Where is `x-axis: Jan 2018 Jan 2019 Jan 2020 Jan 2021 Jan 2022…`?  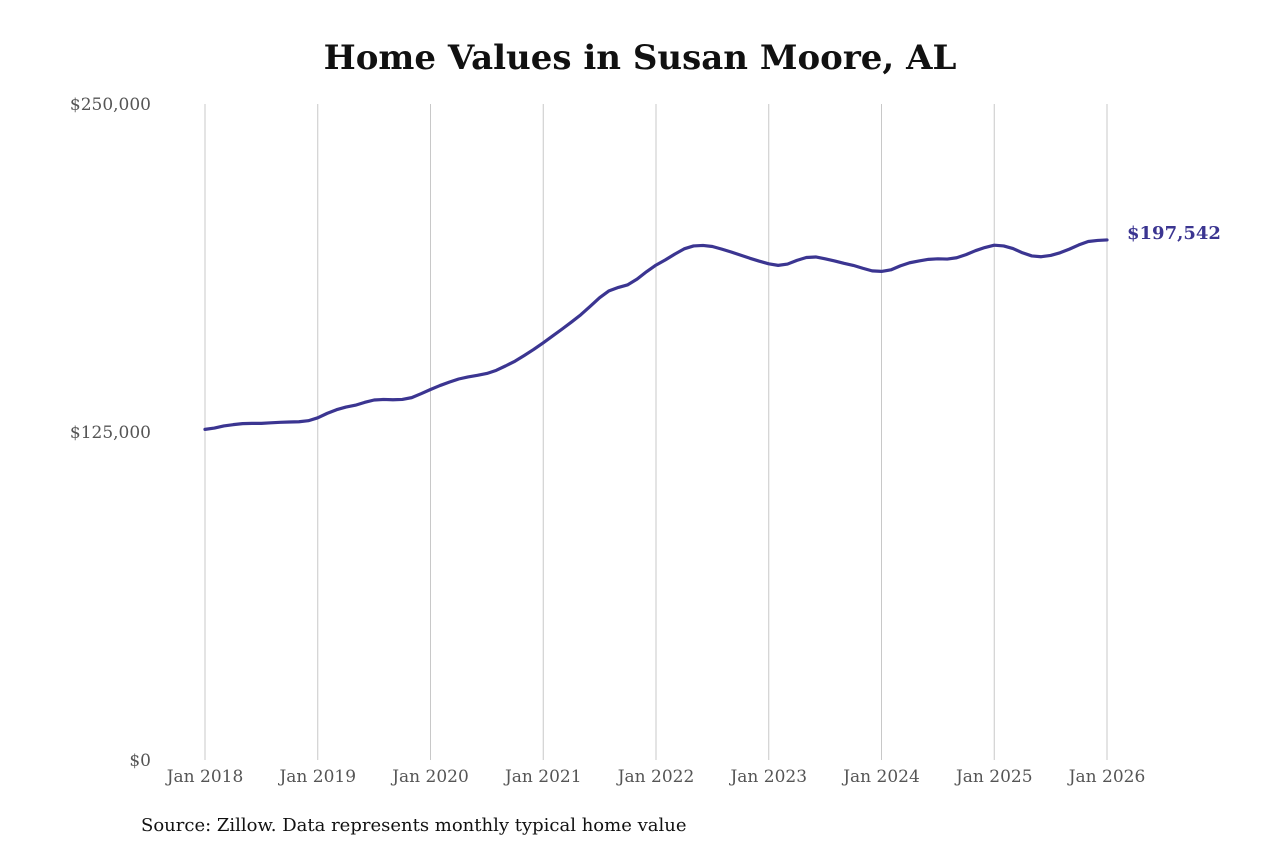
x-axis: Jan 2018 Jan 2019 Jan 2020 Jan 2021 Jan 2022… is located at coordinates (655, 777).